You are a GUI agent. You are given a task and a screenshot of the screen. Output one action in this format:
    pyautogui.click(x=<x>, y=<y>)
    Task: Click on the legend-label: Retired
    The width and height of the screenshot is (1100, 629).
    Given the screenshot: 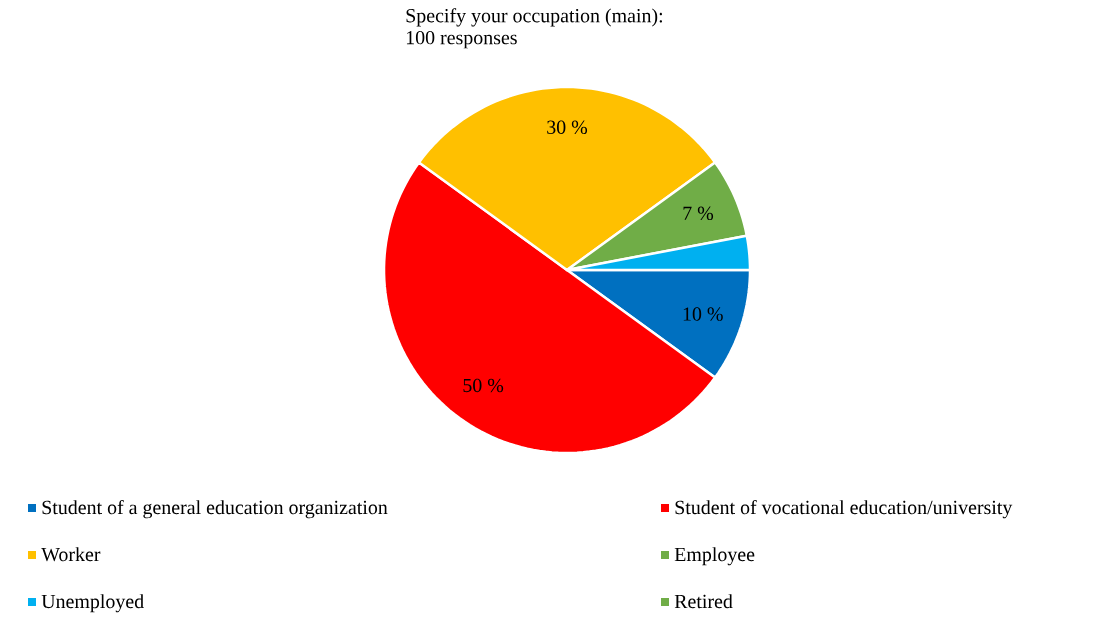 What is the action you would take?
    pyautogui.click(x=703, y=601)
    